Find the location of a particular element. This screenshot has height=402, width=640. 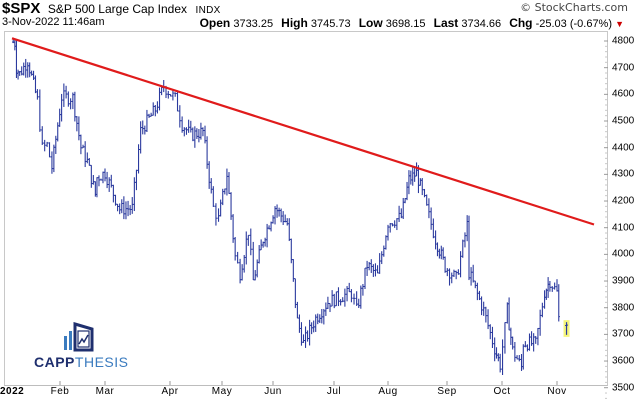

y-tick-label: 4600 is located at coordinates (623, 94).